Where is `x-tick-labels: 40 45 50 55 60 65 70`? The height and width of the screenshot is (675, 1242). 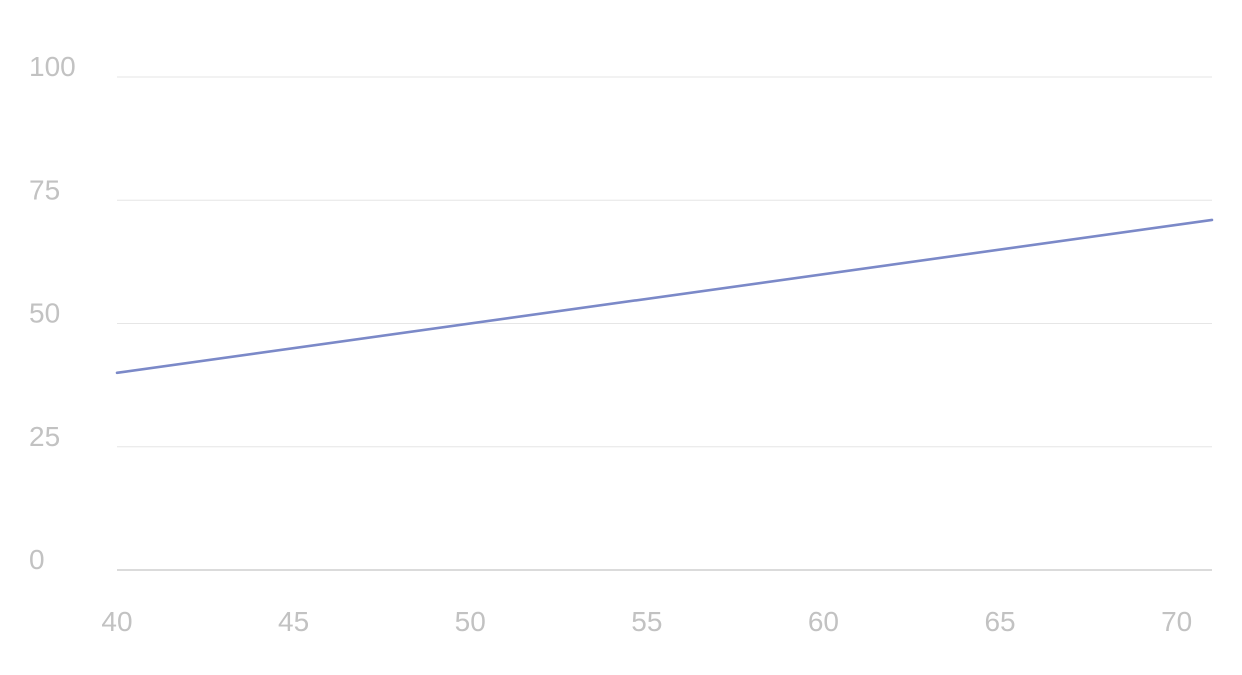 x-tick-labels: 40 45 50 55 60 65 70 is located at coordinates (646, 621).